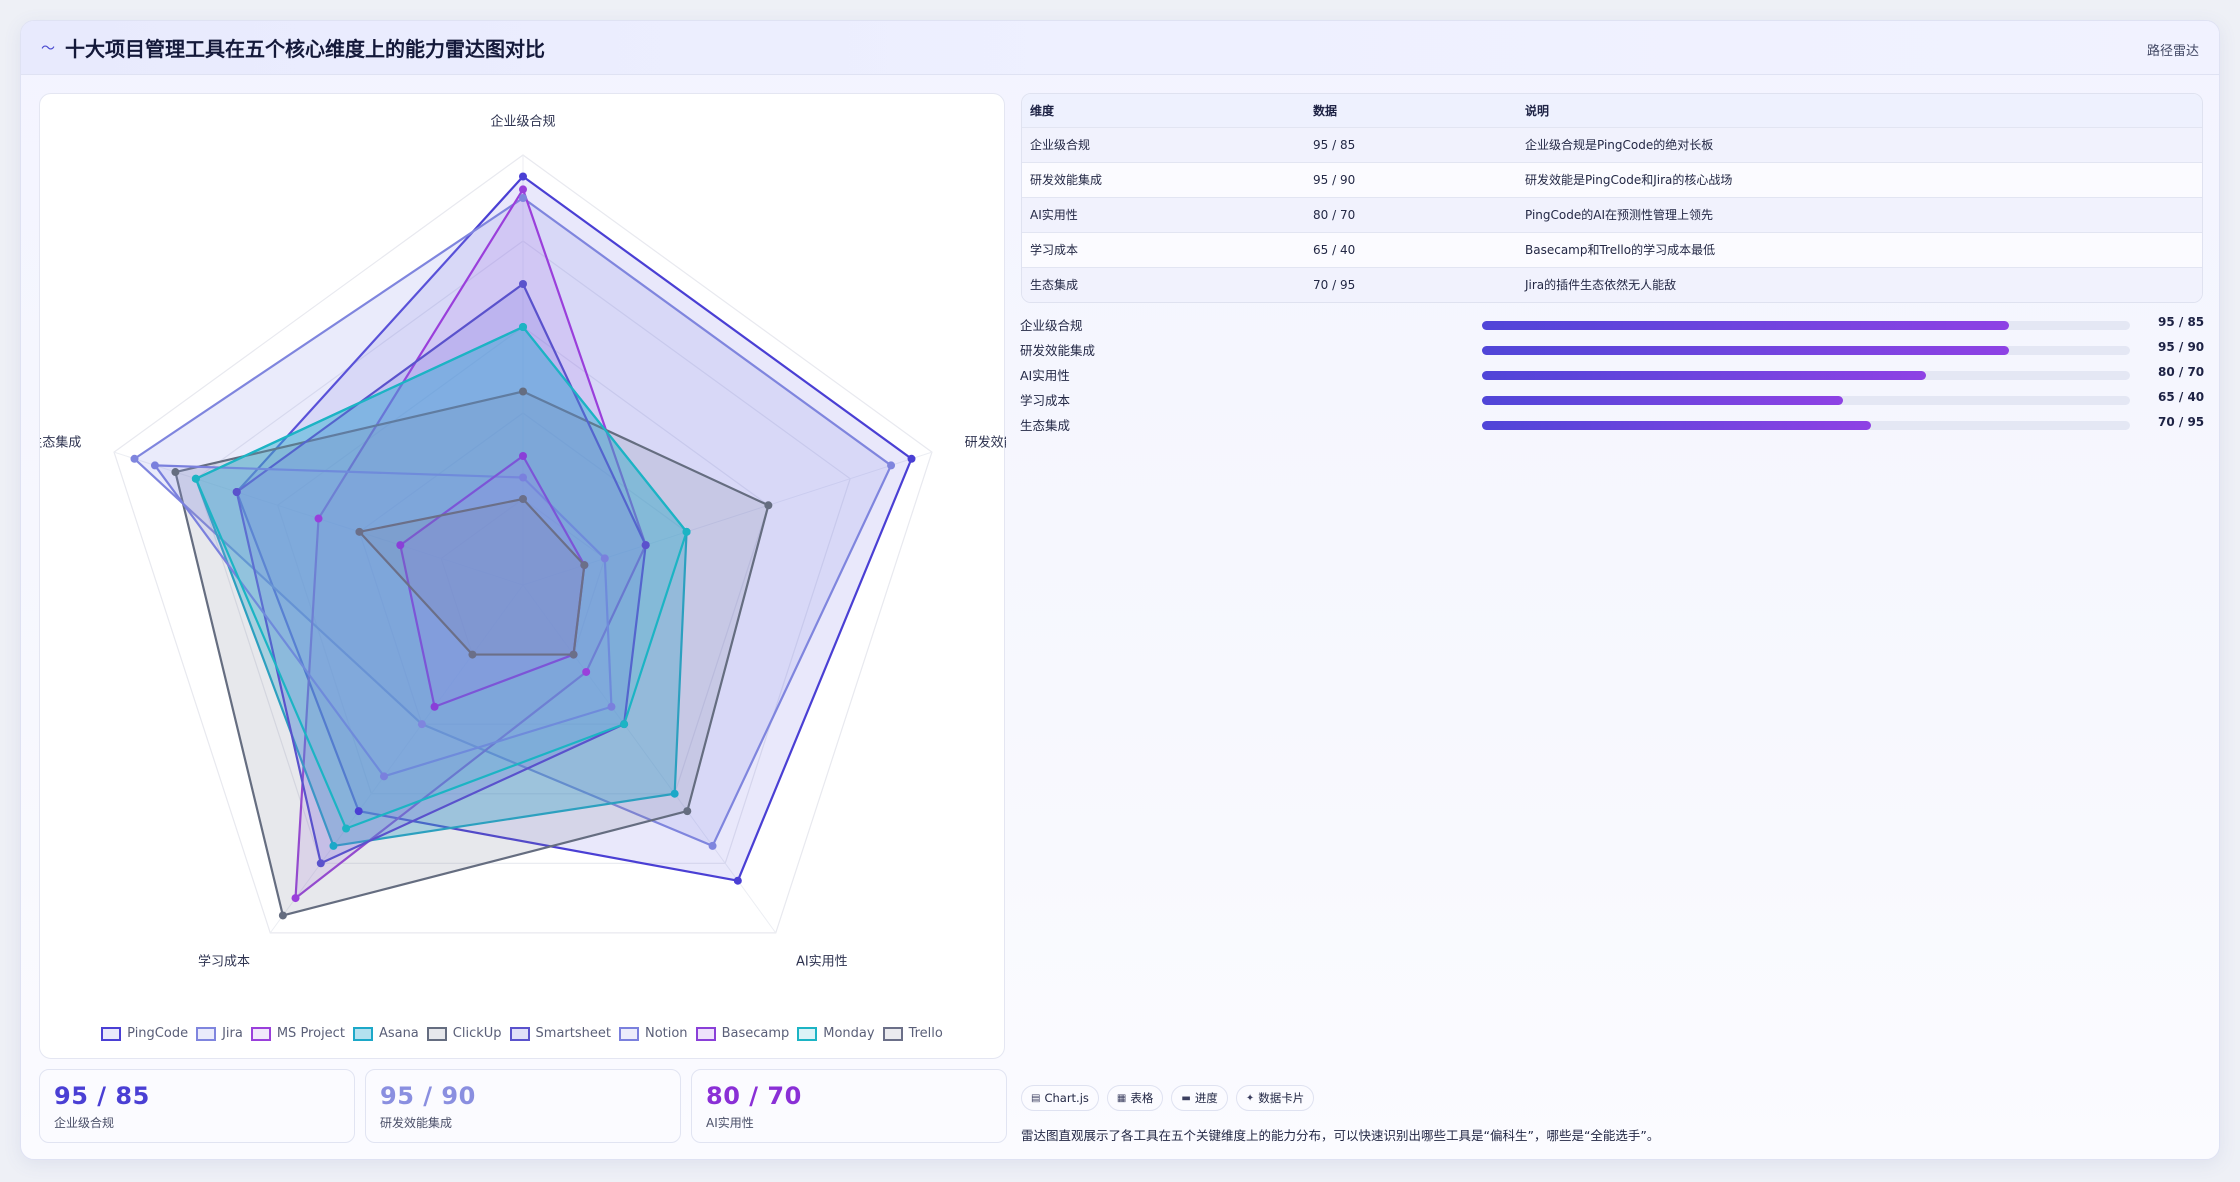 The width and height of the screenshot is (2240, 1182). What do you see at coordinates (464, 1033) in the screenshot?
I see `legend-item: ClickUp` at bounding box center [464, 1033].